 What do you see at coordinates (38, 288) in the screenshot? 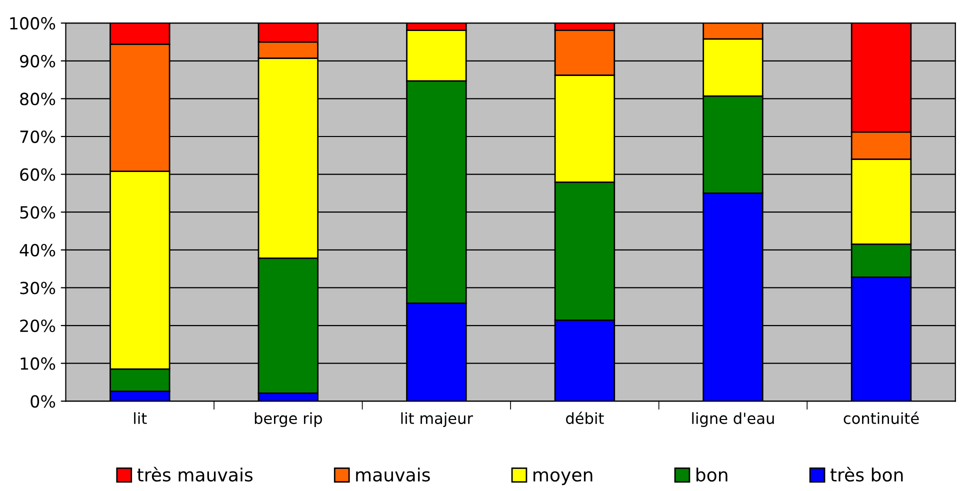
I see `y-tick-label: 30%` at bounding box center [38, 288].